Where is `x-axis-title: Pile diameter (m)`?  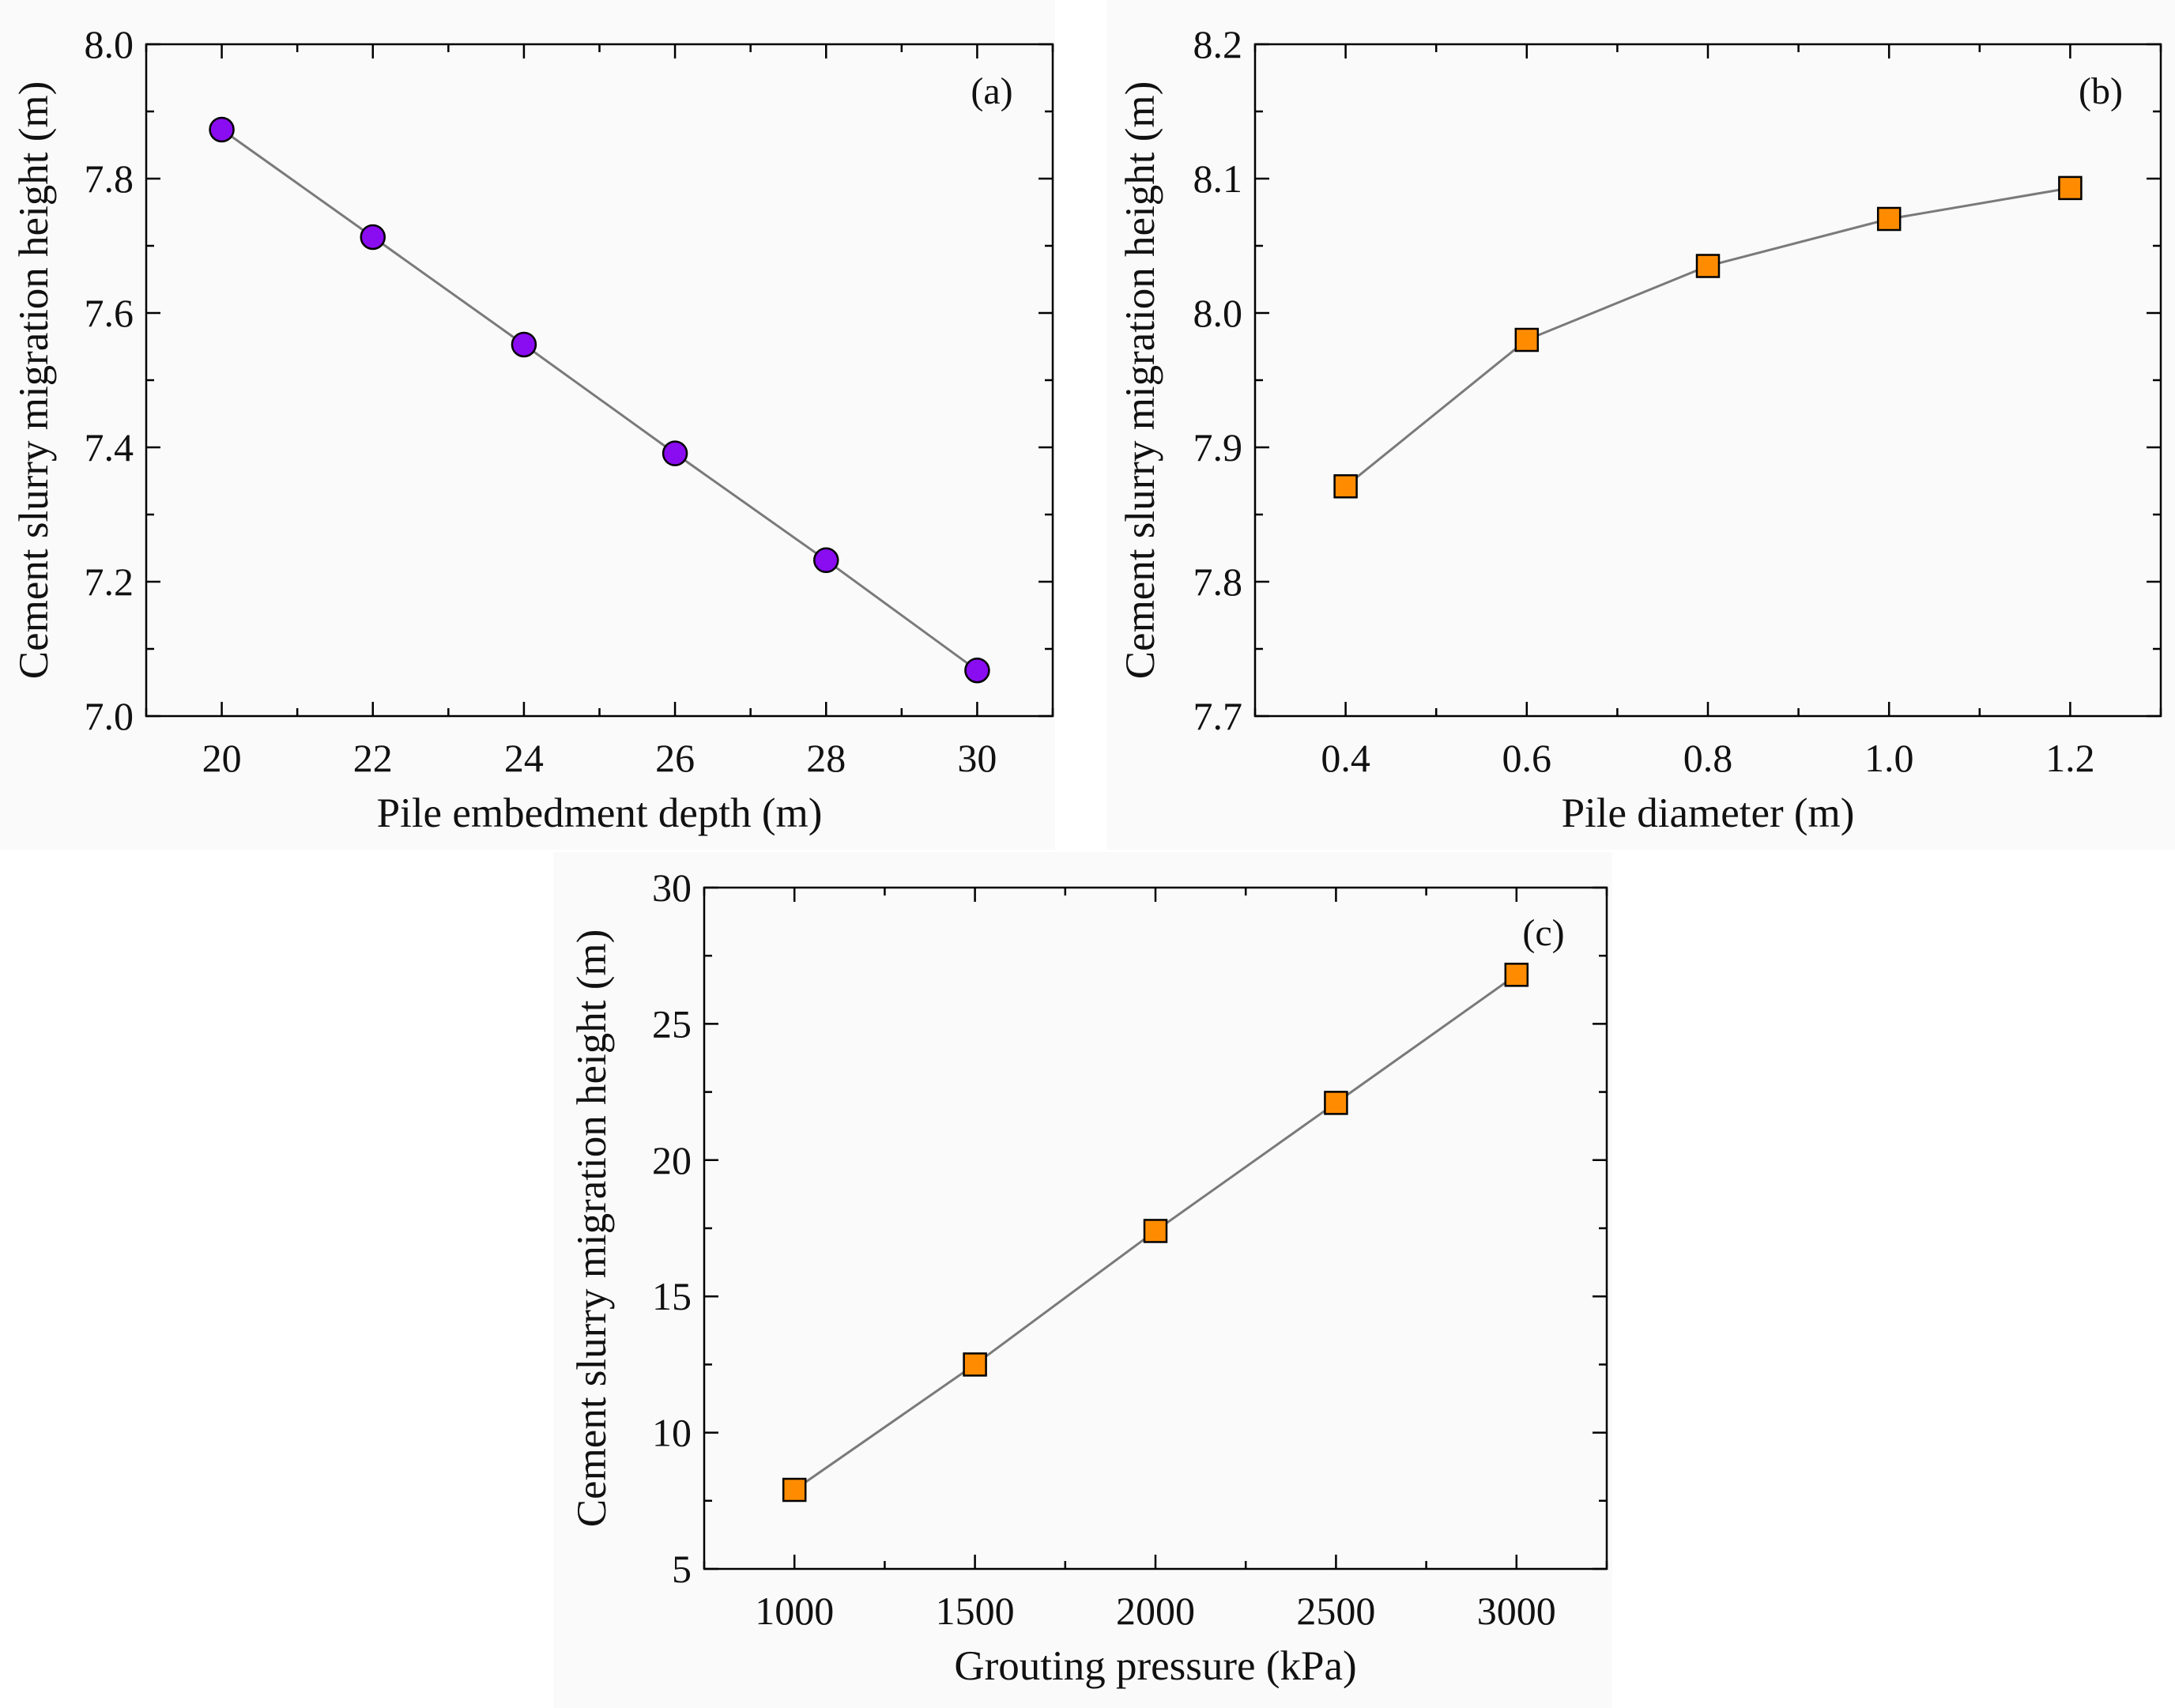
x-axis-title: Pile diameter (m) is located at coordinates (1708, 813).